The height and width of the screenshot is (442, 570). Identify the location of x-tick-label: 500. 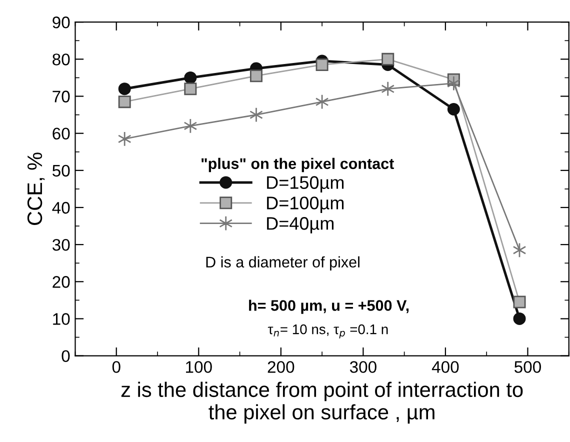
(527, 367).